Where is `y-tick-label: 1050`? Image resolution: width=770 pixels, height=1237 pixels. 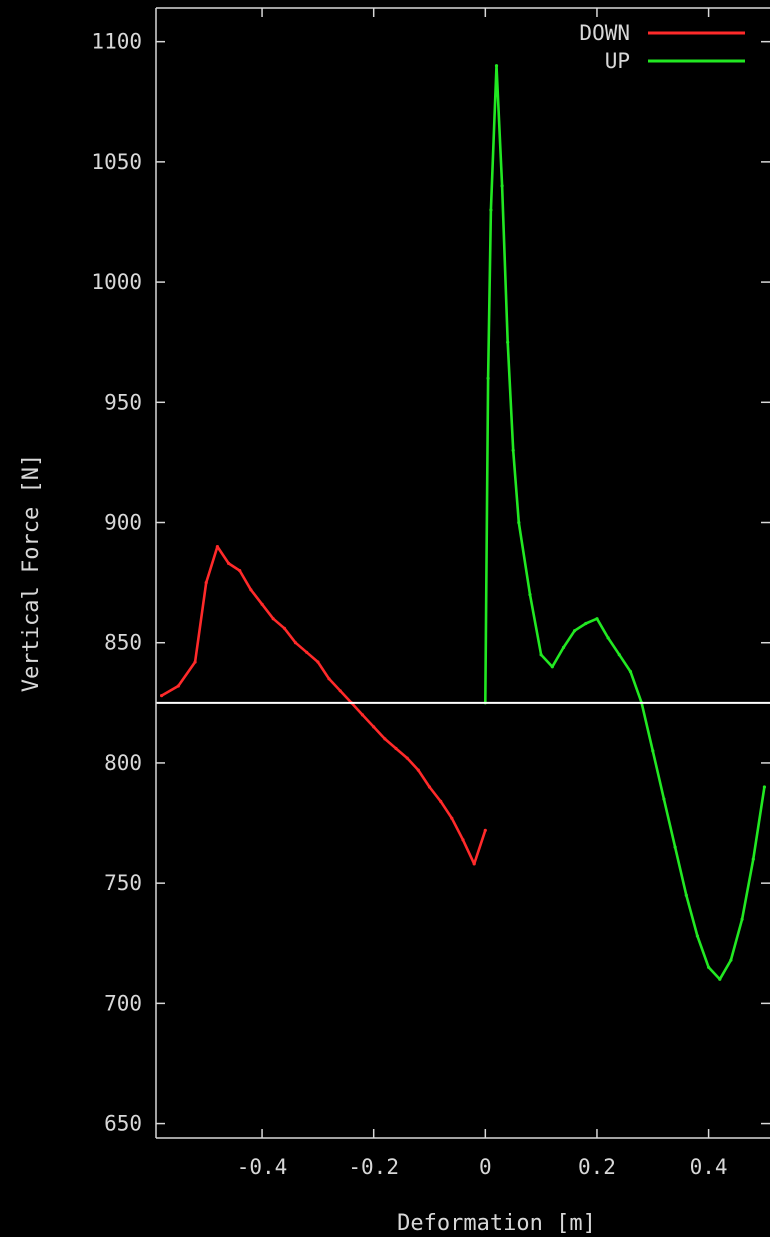
y-tick-label: 1050 is located at coordinates (116, 162).